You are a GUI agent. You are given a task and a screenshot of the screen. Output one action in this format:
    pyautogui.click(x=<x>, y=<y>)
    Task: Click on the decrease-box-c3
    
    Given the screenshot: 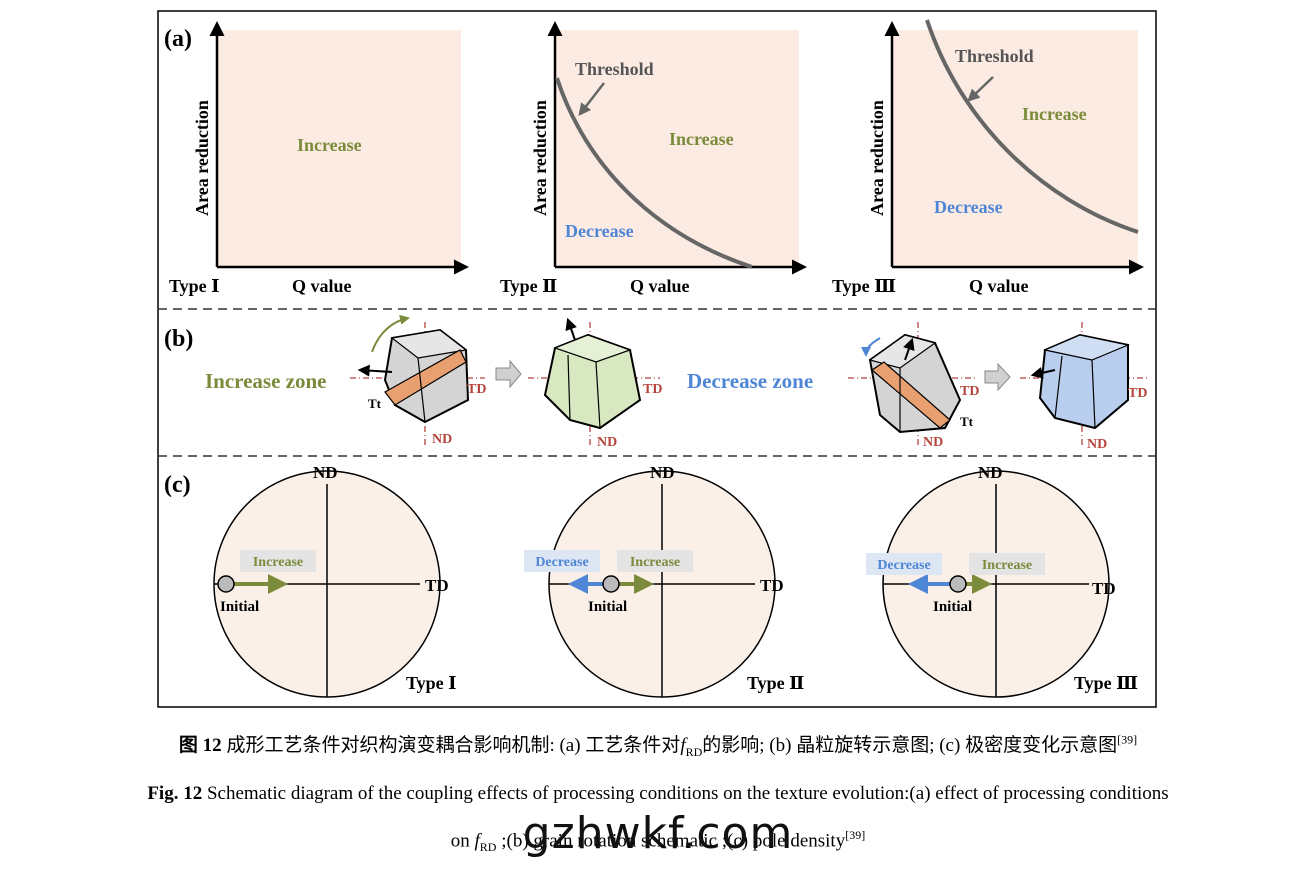 What is the action you would take?
    pyautogui.click(x=904, y=564)
    